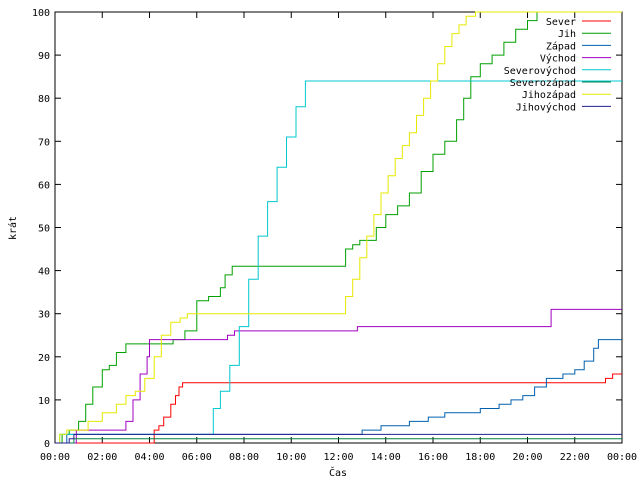 This screenshot has width=640, height=480. Describe the element at coordinates (575, 457) in the screenshot. I see `x-tick-label: 22:00` at that location.